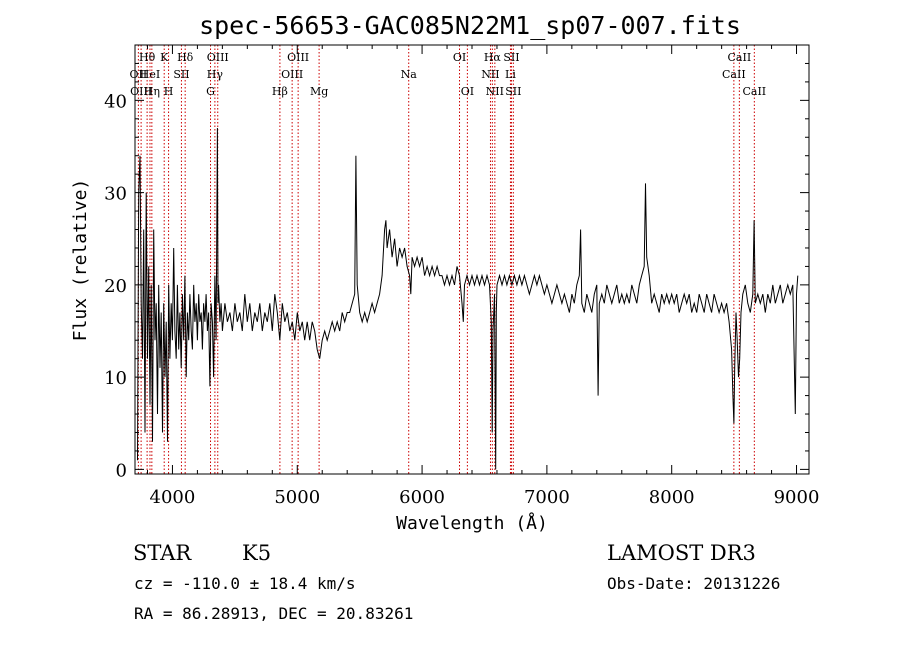  I want to click on object-class: STAR, so click(162, 553).